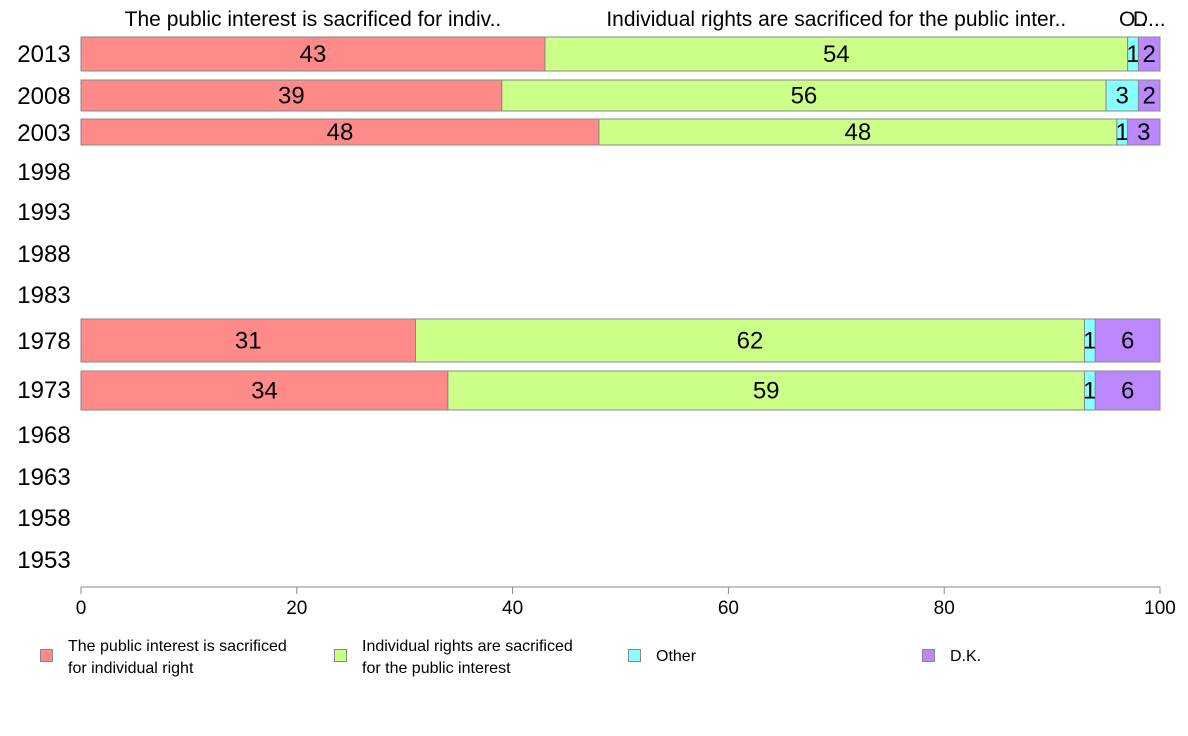 This screenshot has width=1188, height=736. What do you see at coordinates (43, 133) in the screenshot?
I see `y-tick-label: 2003` at bounding box center [43, 133].